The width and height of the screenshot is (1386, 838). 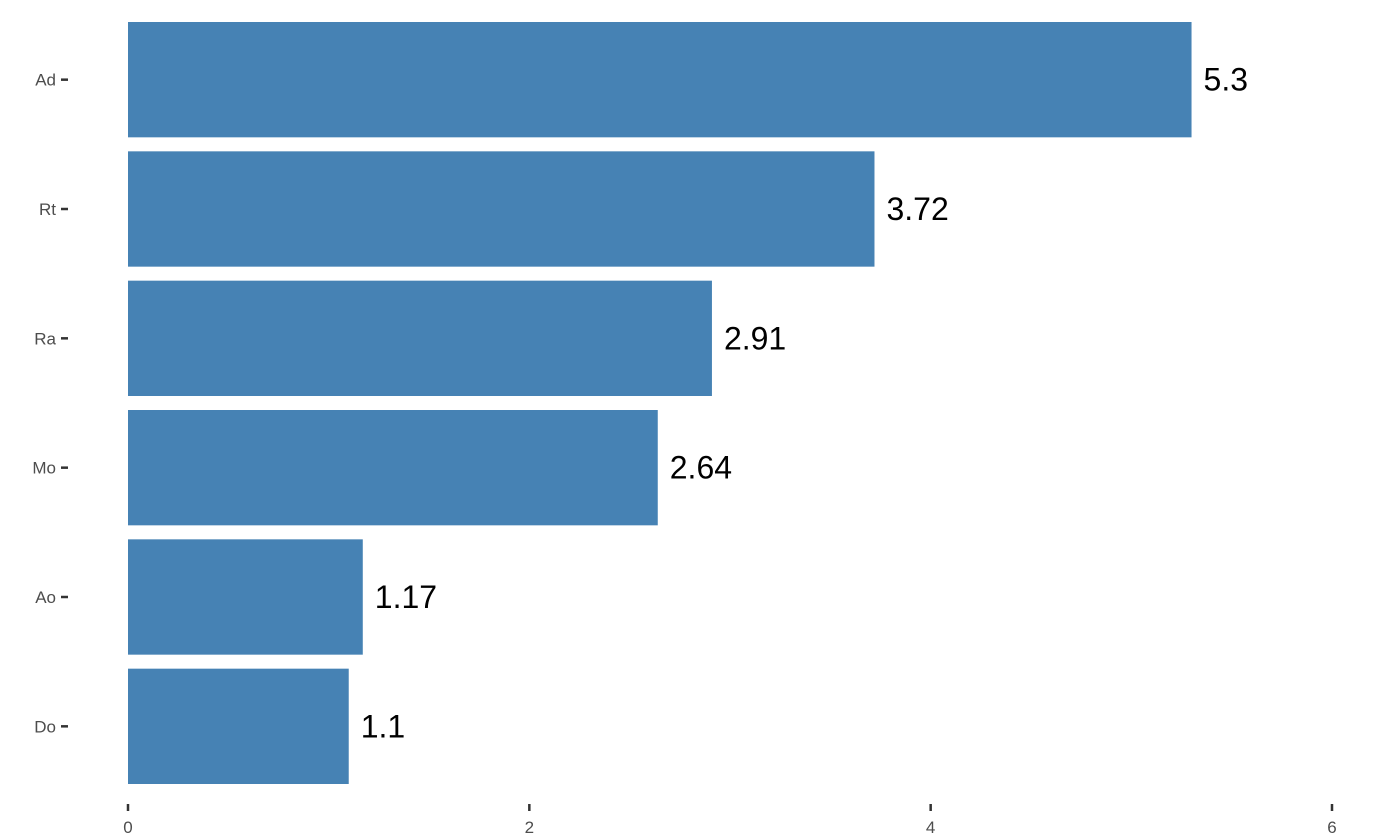 What do you see at coordinates (730, 820) in the screenshot?
I see `x-axis: 0 2 4 6` at bounding box center [730, 820].